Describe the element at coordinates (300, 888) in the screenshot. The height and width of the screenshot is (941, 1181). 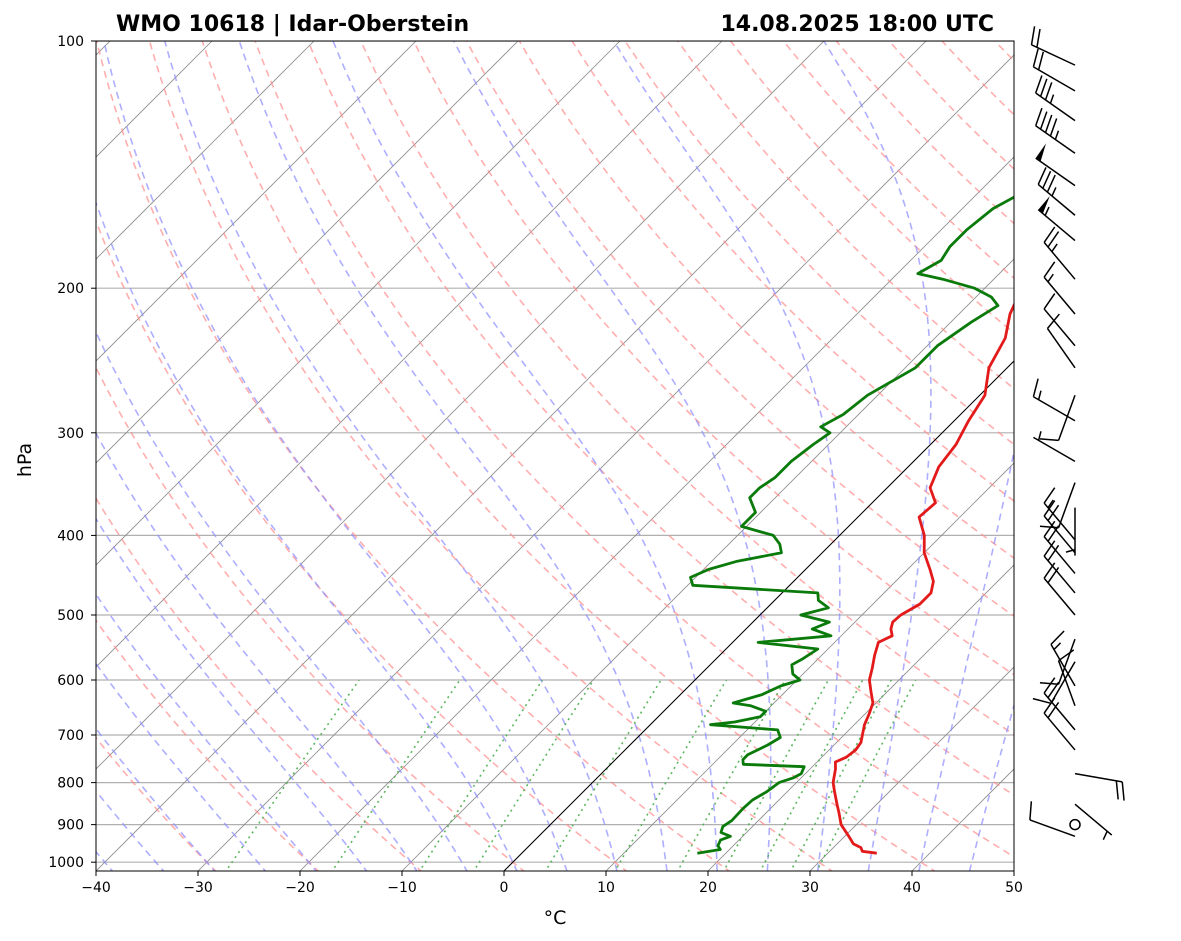
I see `x-tick-label: −20` at that location.